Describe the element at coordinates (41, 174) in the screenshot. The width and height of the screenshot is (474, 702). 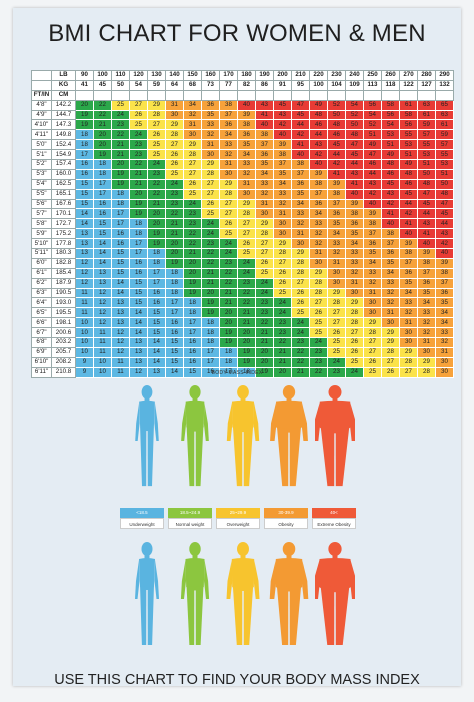
I see `height-ftin-tick: 5'3"` at that location.